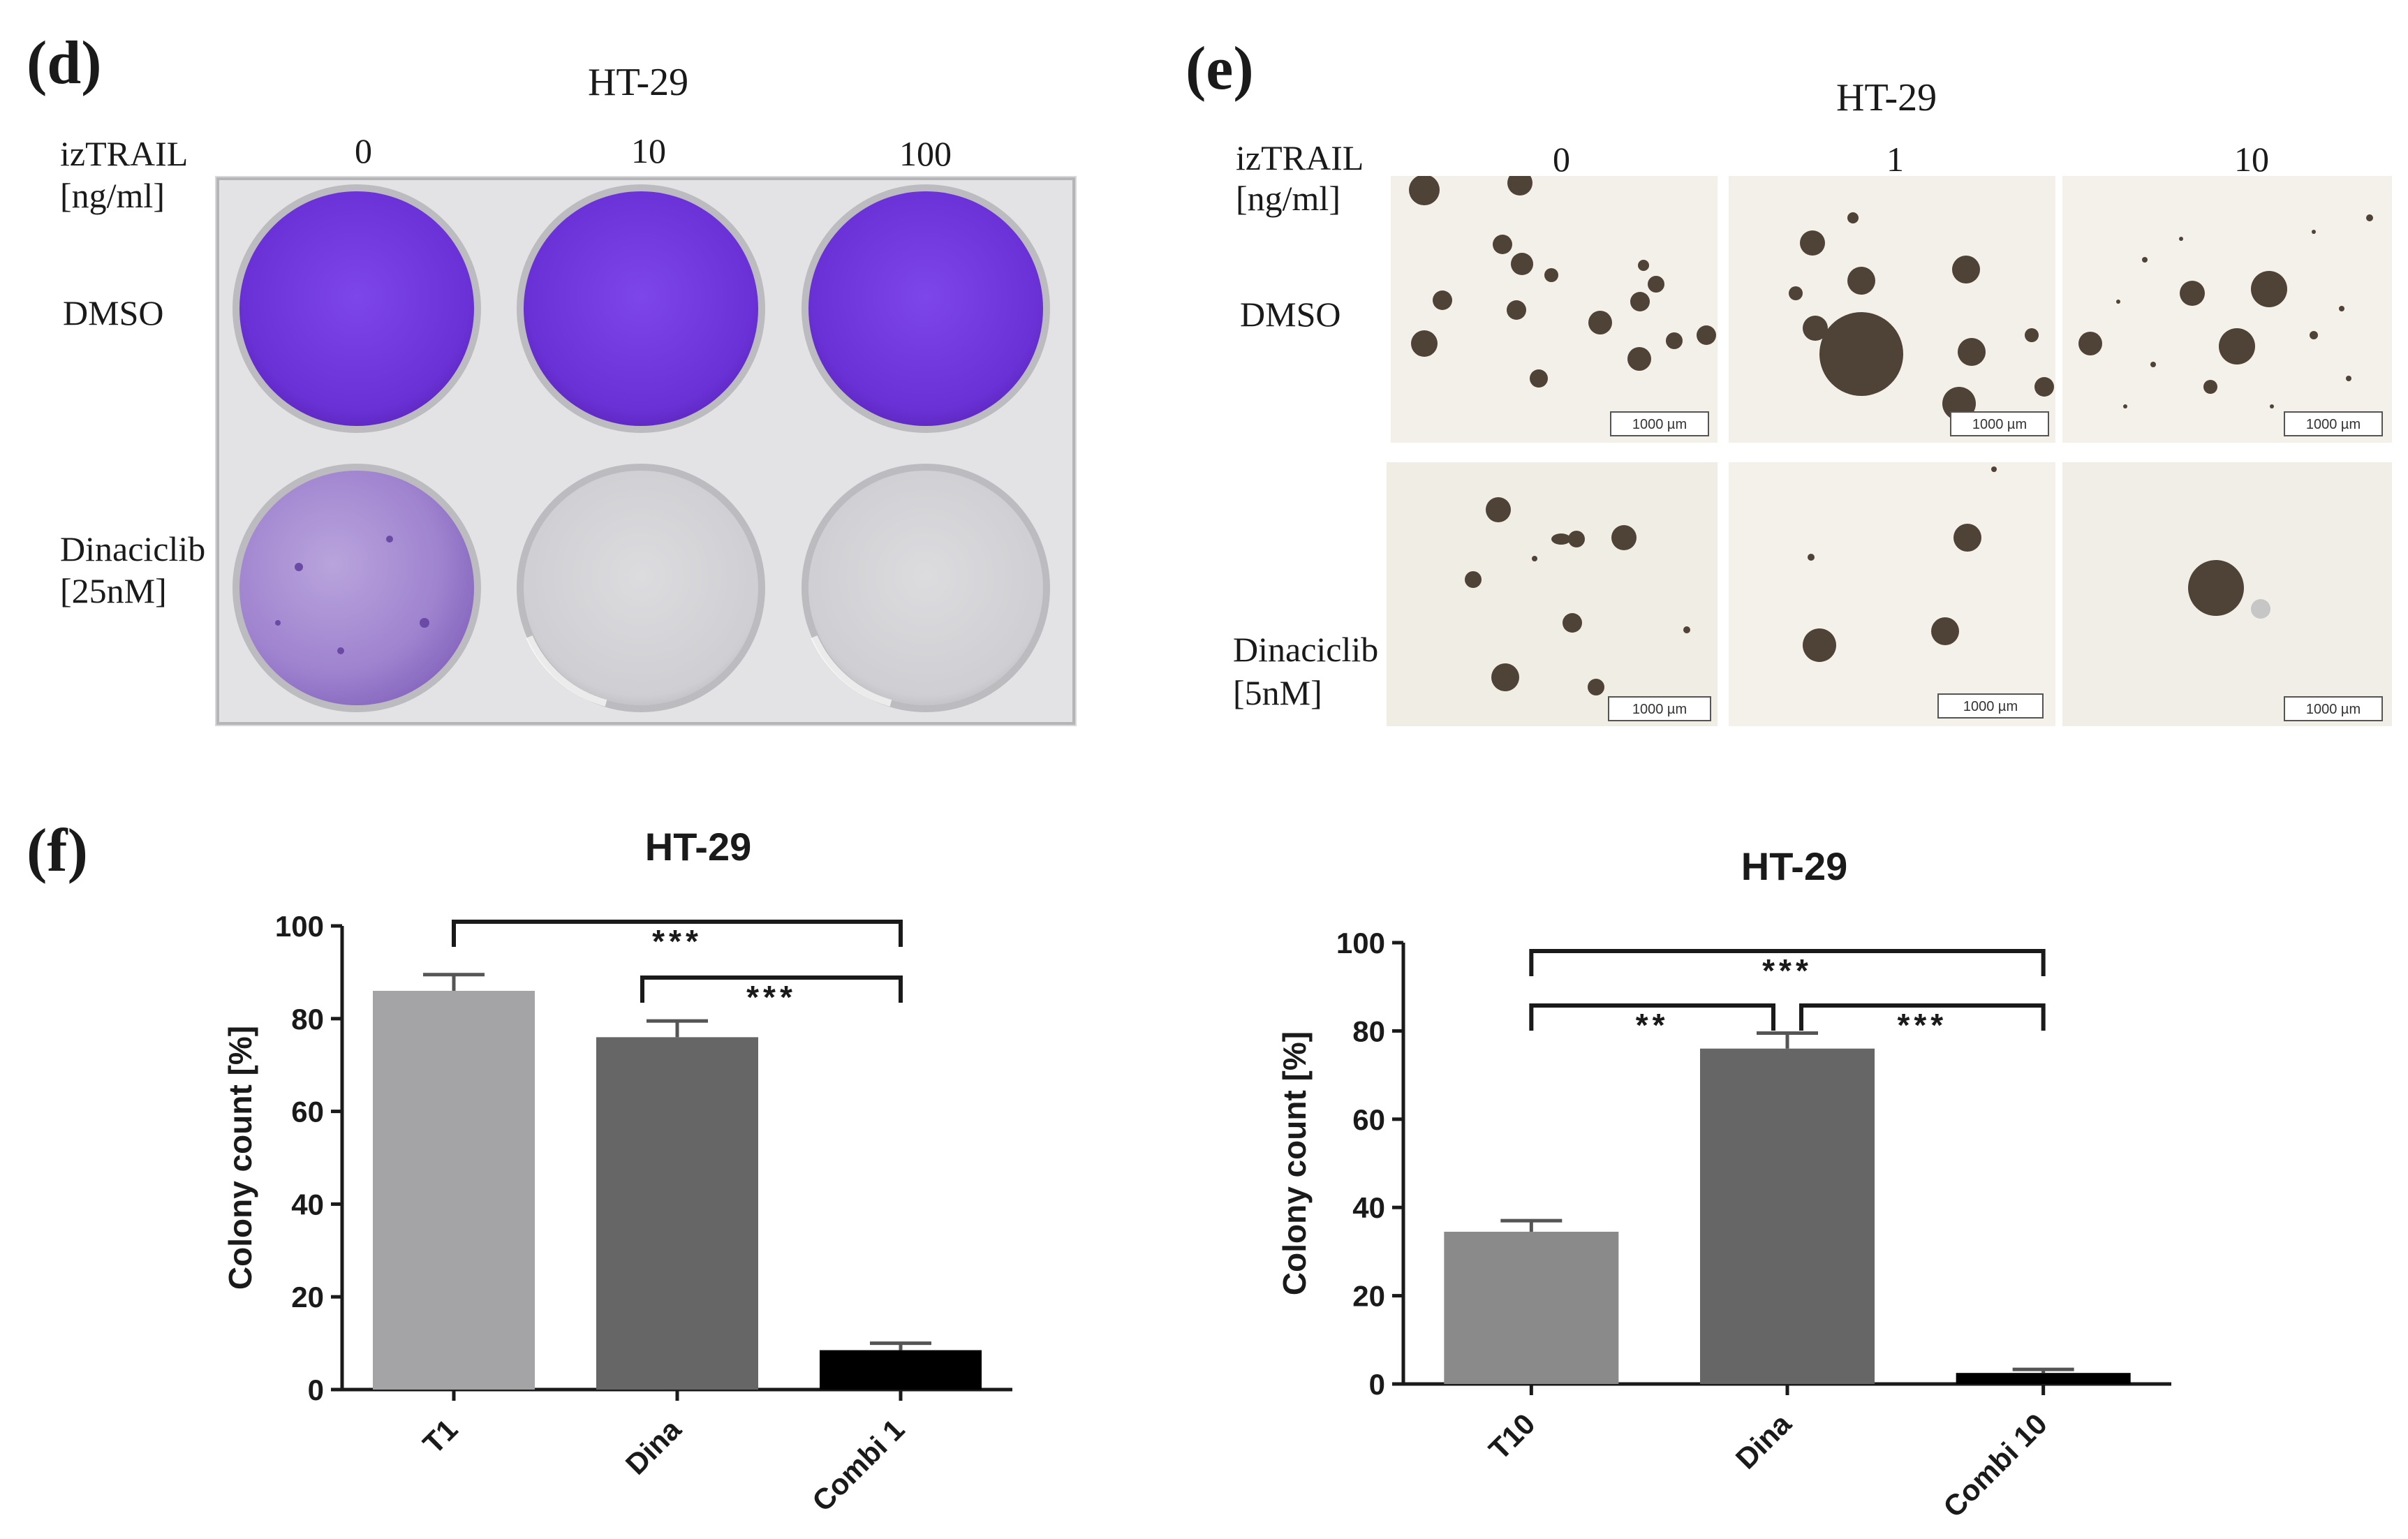 The height and width of the screenshot is (1539, 2408). What do you see at coordinates (1555, 309) in the screenshot?
I see `micrograph-dmso-0: 1000 µm` at bounding box center [1555, 309].